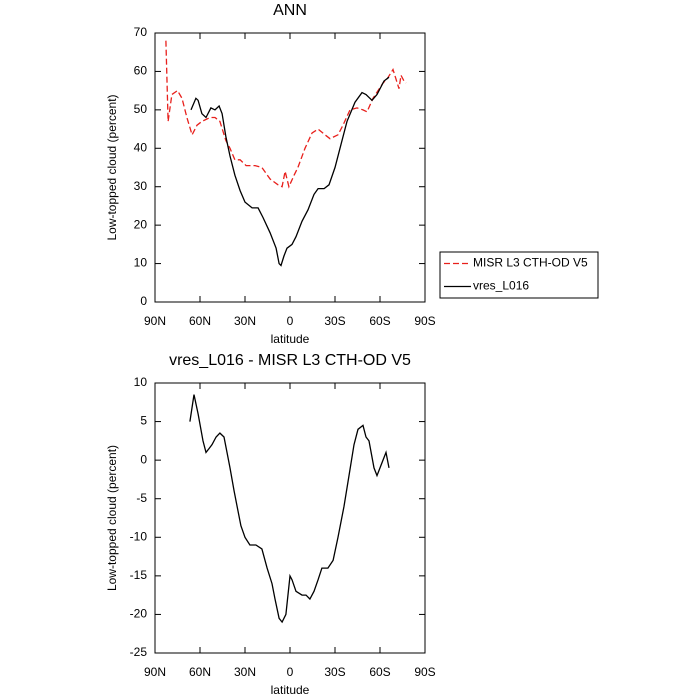 The image size is (700, 700). Describe the element at coordinates (141, 224) in the screenshot. I see `y-tick-label: 20` at that location.